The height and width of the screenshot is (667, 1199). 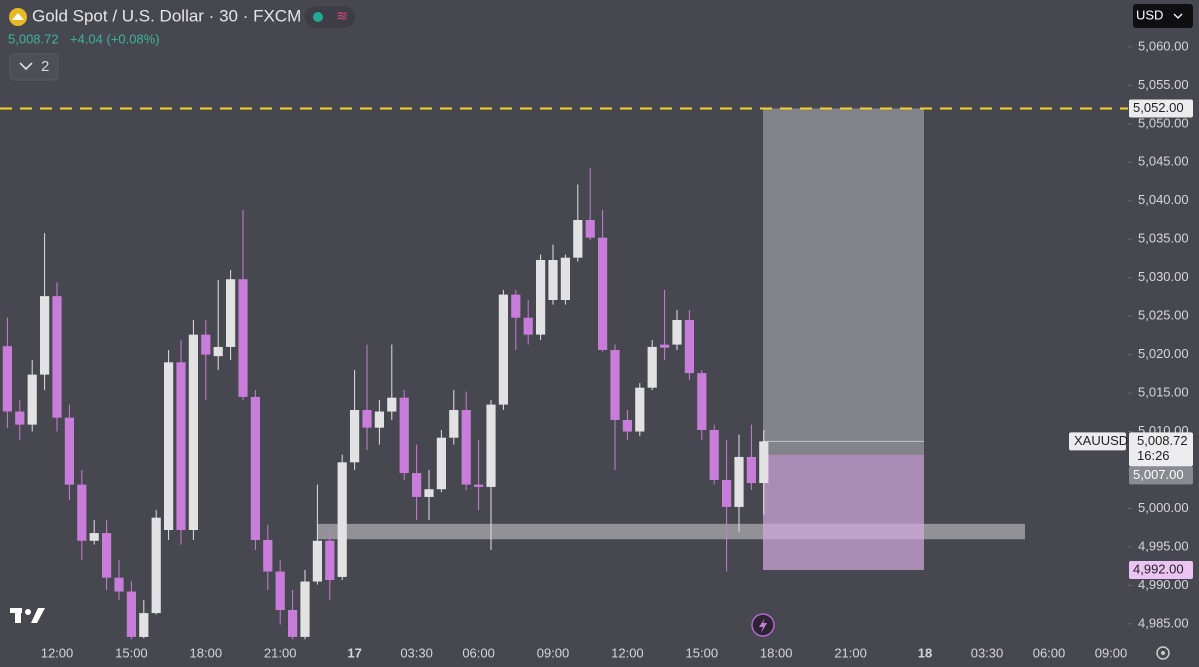 What do you see at coordinates (18, 16) in the screenshot?
I see `symbol-icon-glyph` at bounding box center [18, 16].